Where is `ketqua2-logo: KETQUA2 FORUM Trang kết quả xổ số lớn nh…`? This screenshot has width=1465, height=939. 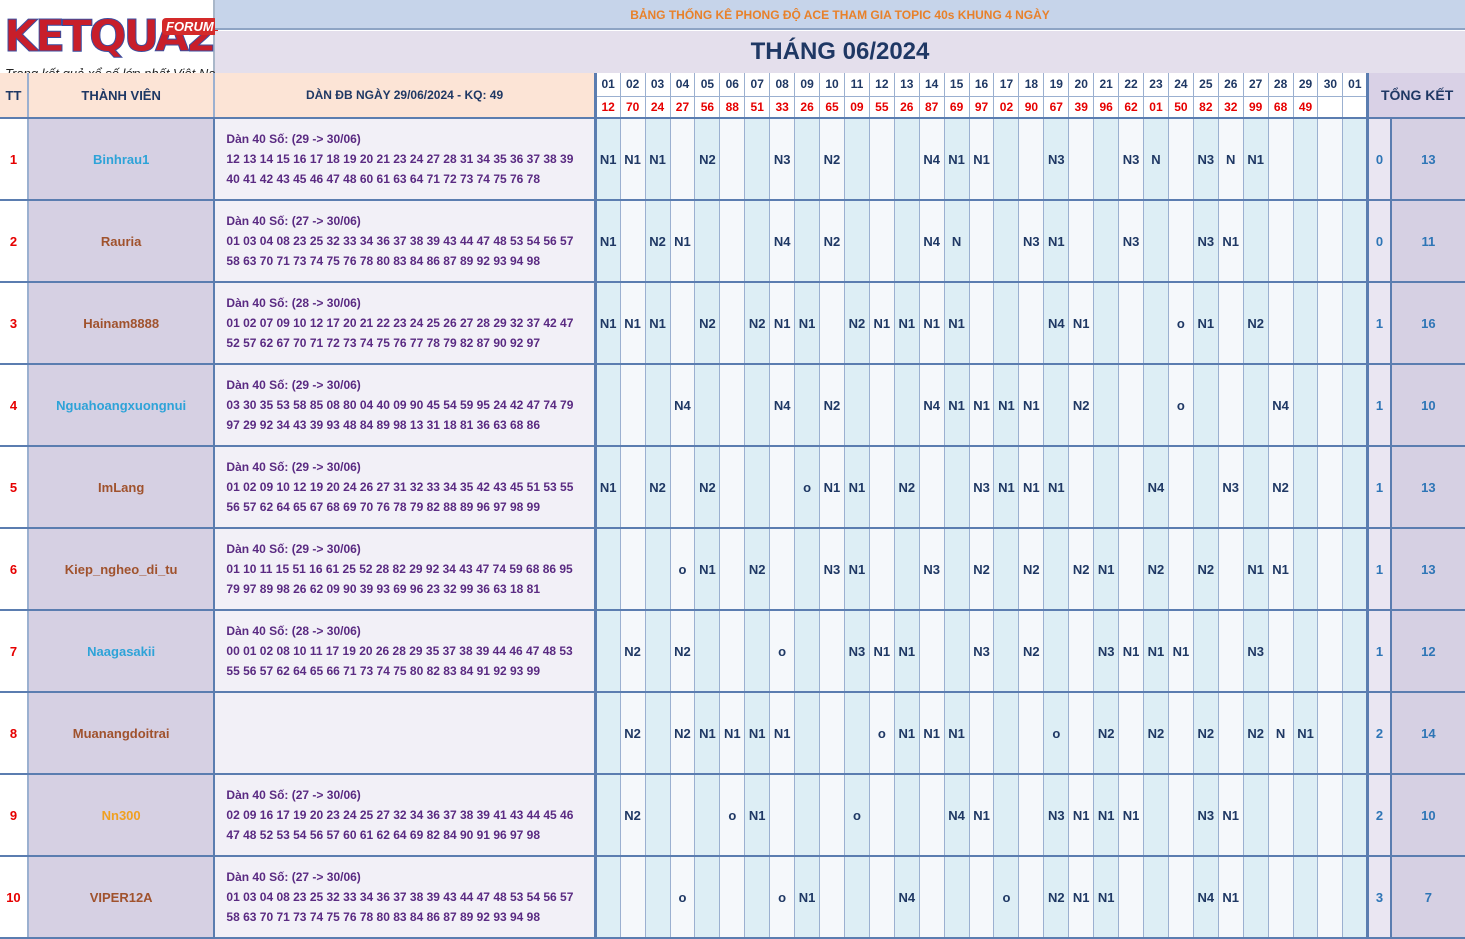
ketqua2-logo: KETQUA2 FORUM Trang kết quả xổ số lớn nh… is located at coordinates (113, 42).